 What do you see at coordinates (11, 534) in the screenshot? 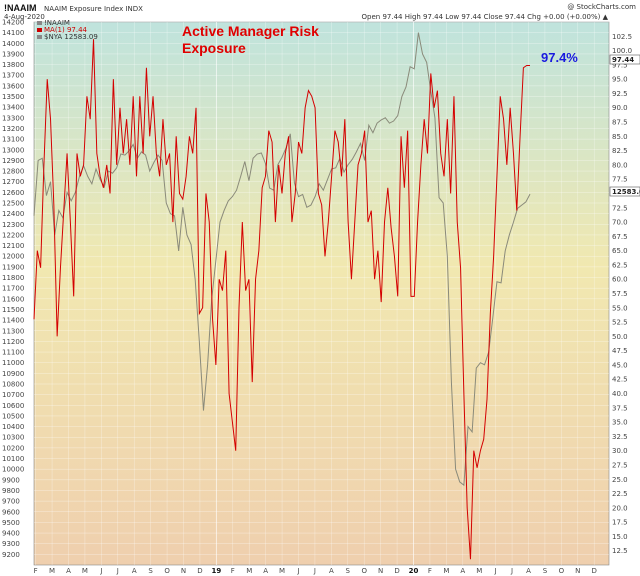
I see `left-tick-label: 9400` at bounding box center [11, 534].